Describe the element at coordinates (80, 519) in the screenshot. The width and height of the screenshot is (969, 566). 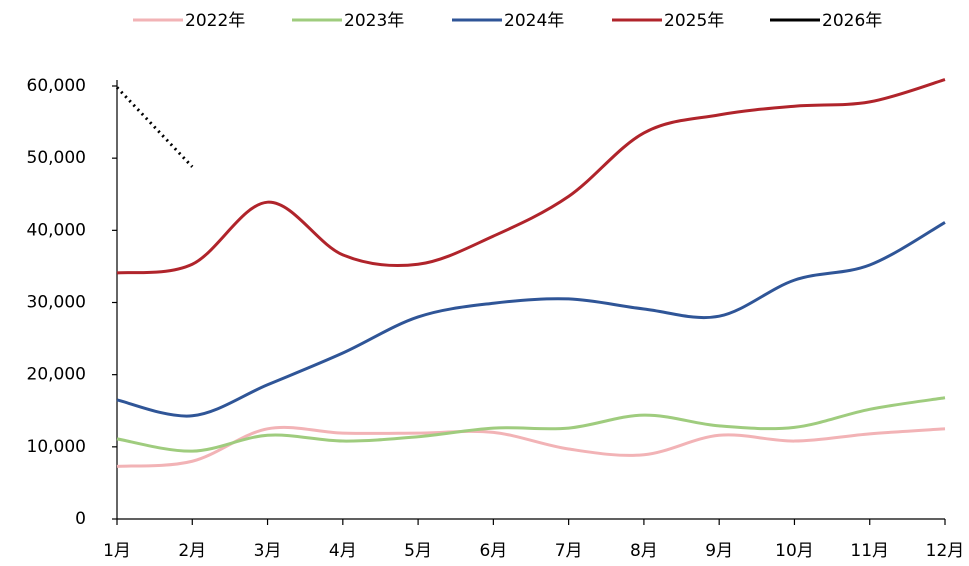
I see `y-tick-label: 0` at that location.